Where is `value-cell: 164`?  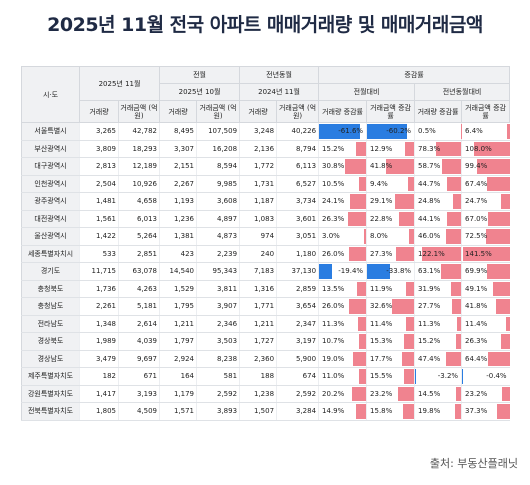
value-cell: 164 is located at coordinates (178, 376).